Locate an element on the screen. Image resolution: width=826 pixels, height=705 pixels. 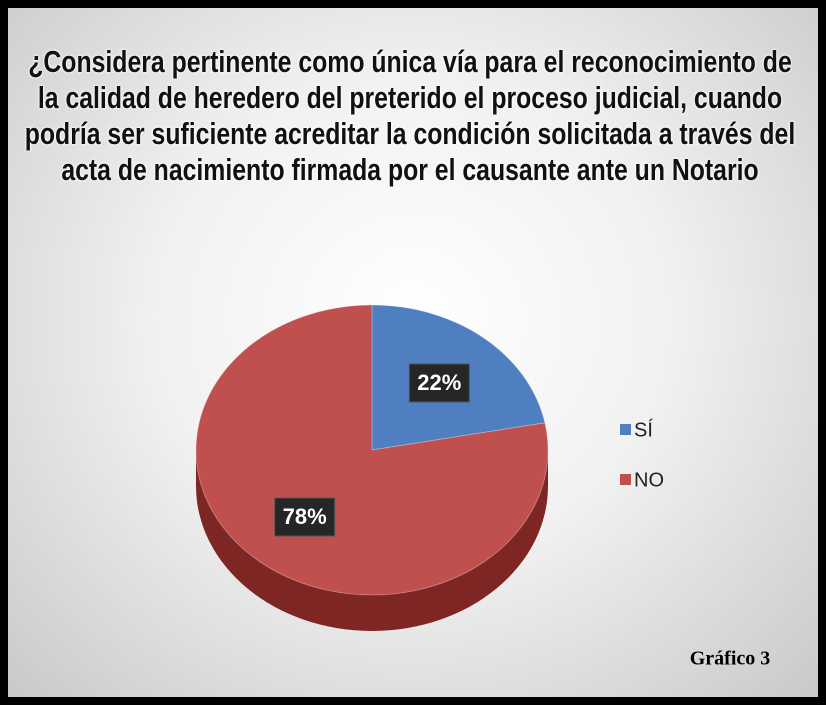
value-label: 22% is located at coordinates (439, 382).